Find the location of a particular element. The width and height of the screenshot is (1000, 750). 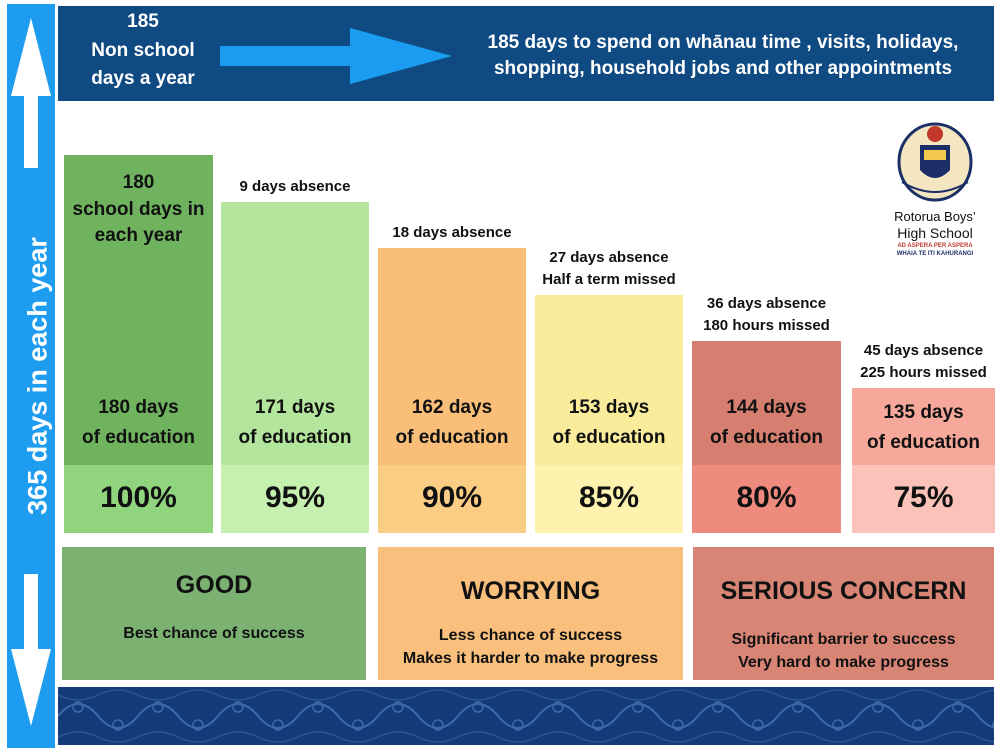

days-line: 153 days is located at coordinates (609, 407).